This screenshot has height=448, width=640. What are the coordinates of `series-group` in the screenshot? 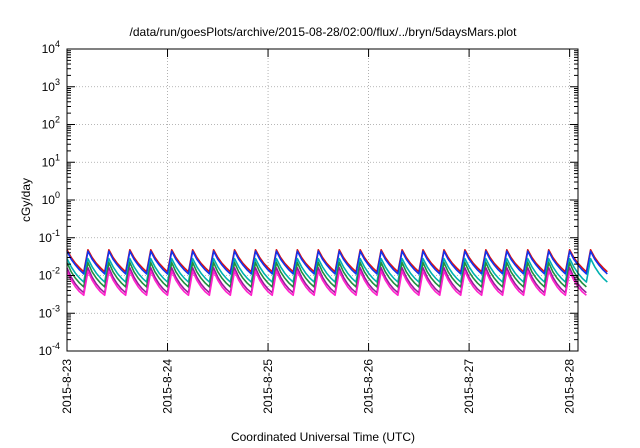 It's located at (337, 272).